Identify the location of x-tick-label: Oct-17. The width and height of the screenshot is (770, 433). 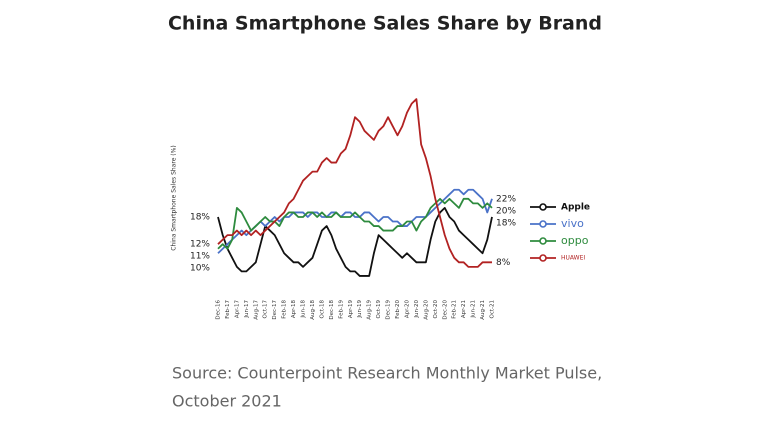
(266, 309).